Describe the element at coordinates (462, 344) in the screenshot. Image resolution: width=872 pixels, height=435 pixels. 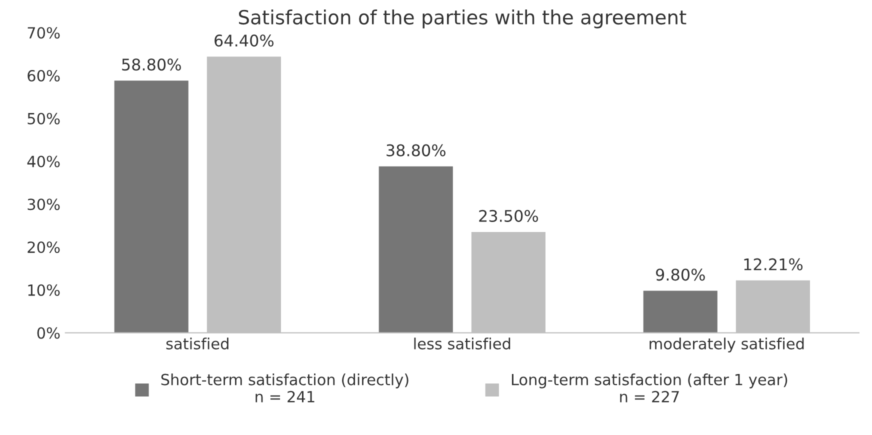
I see `x-tick-label: less satisfied` at that location.